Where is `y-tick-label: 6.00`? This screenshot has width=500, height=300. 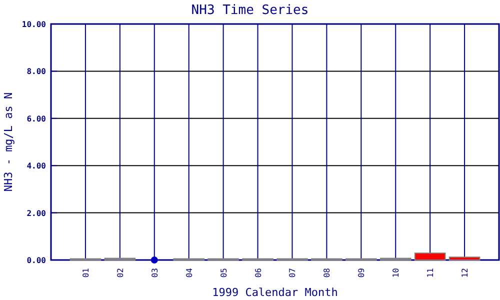 y-tick-label: 6.00 is located at coordinates (36, 119).